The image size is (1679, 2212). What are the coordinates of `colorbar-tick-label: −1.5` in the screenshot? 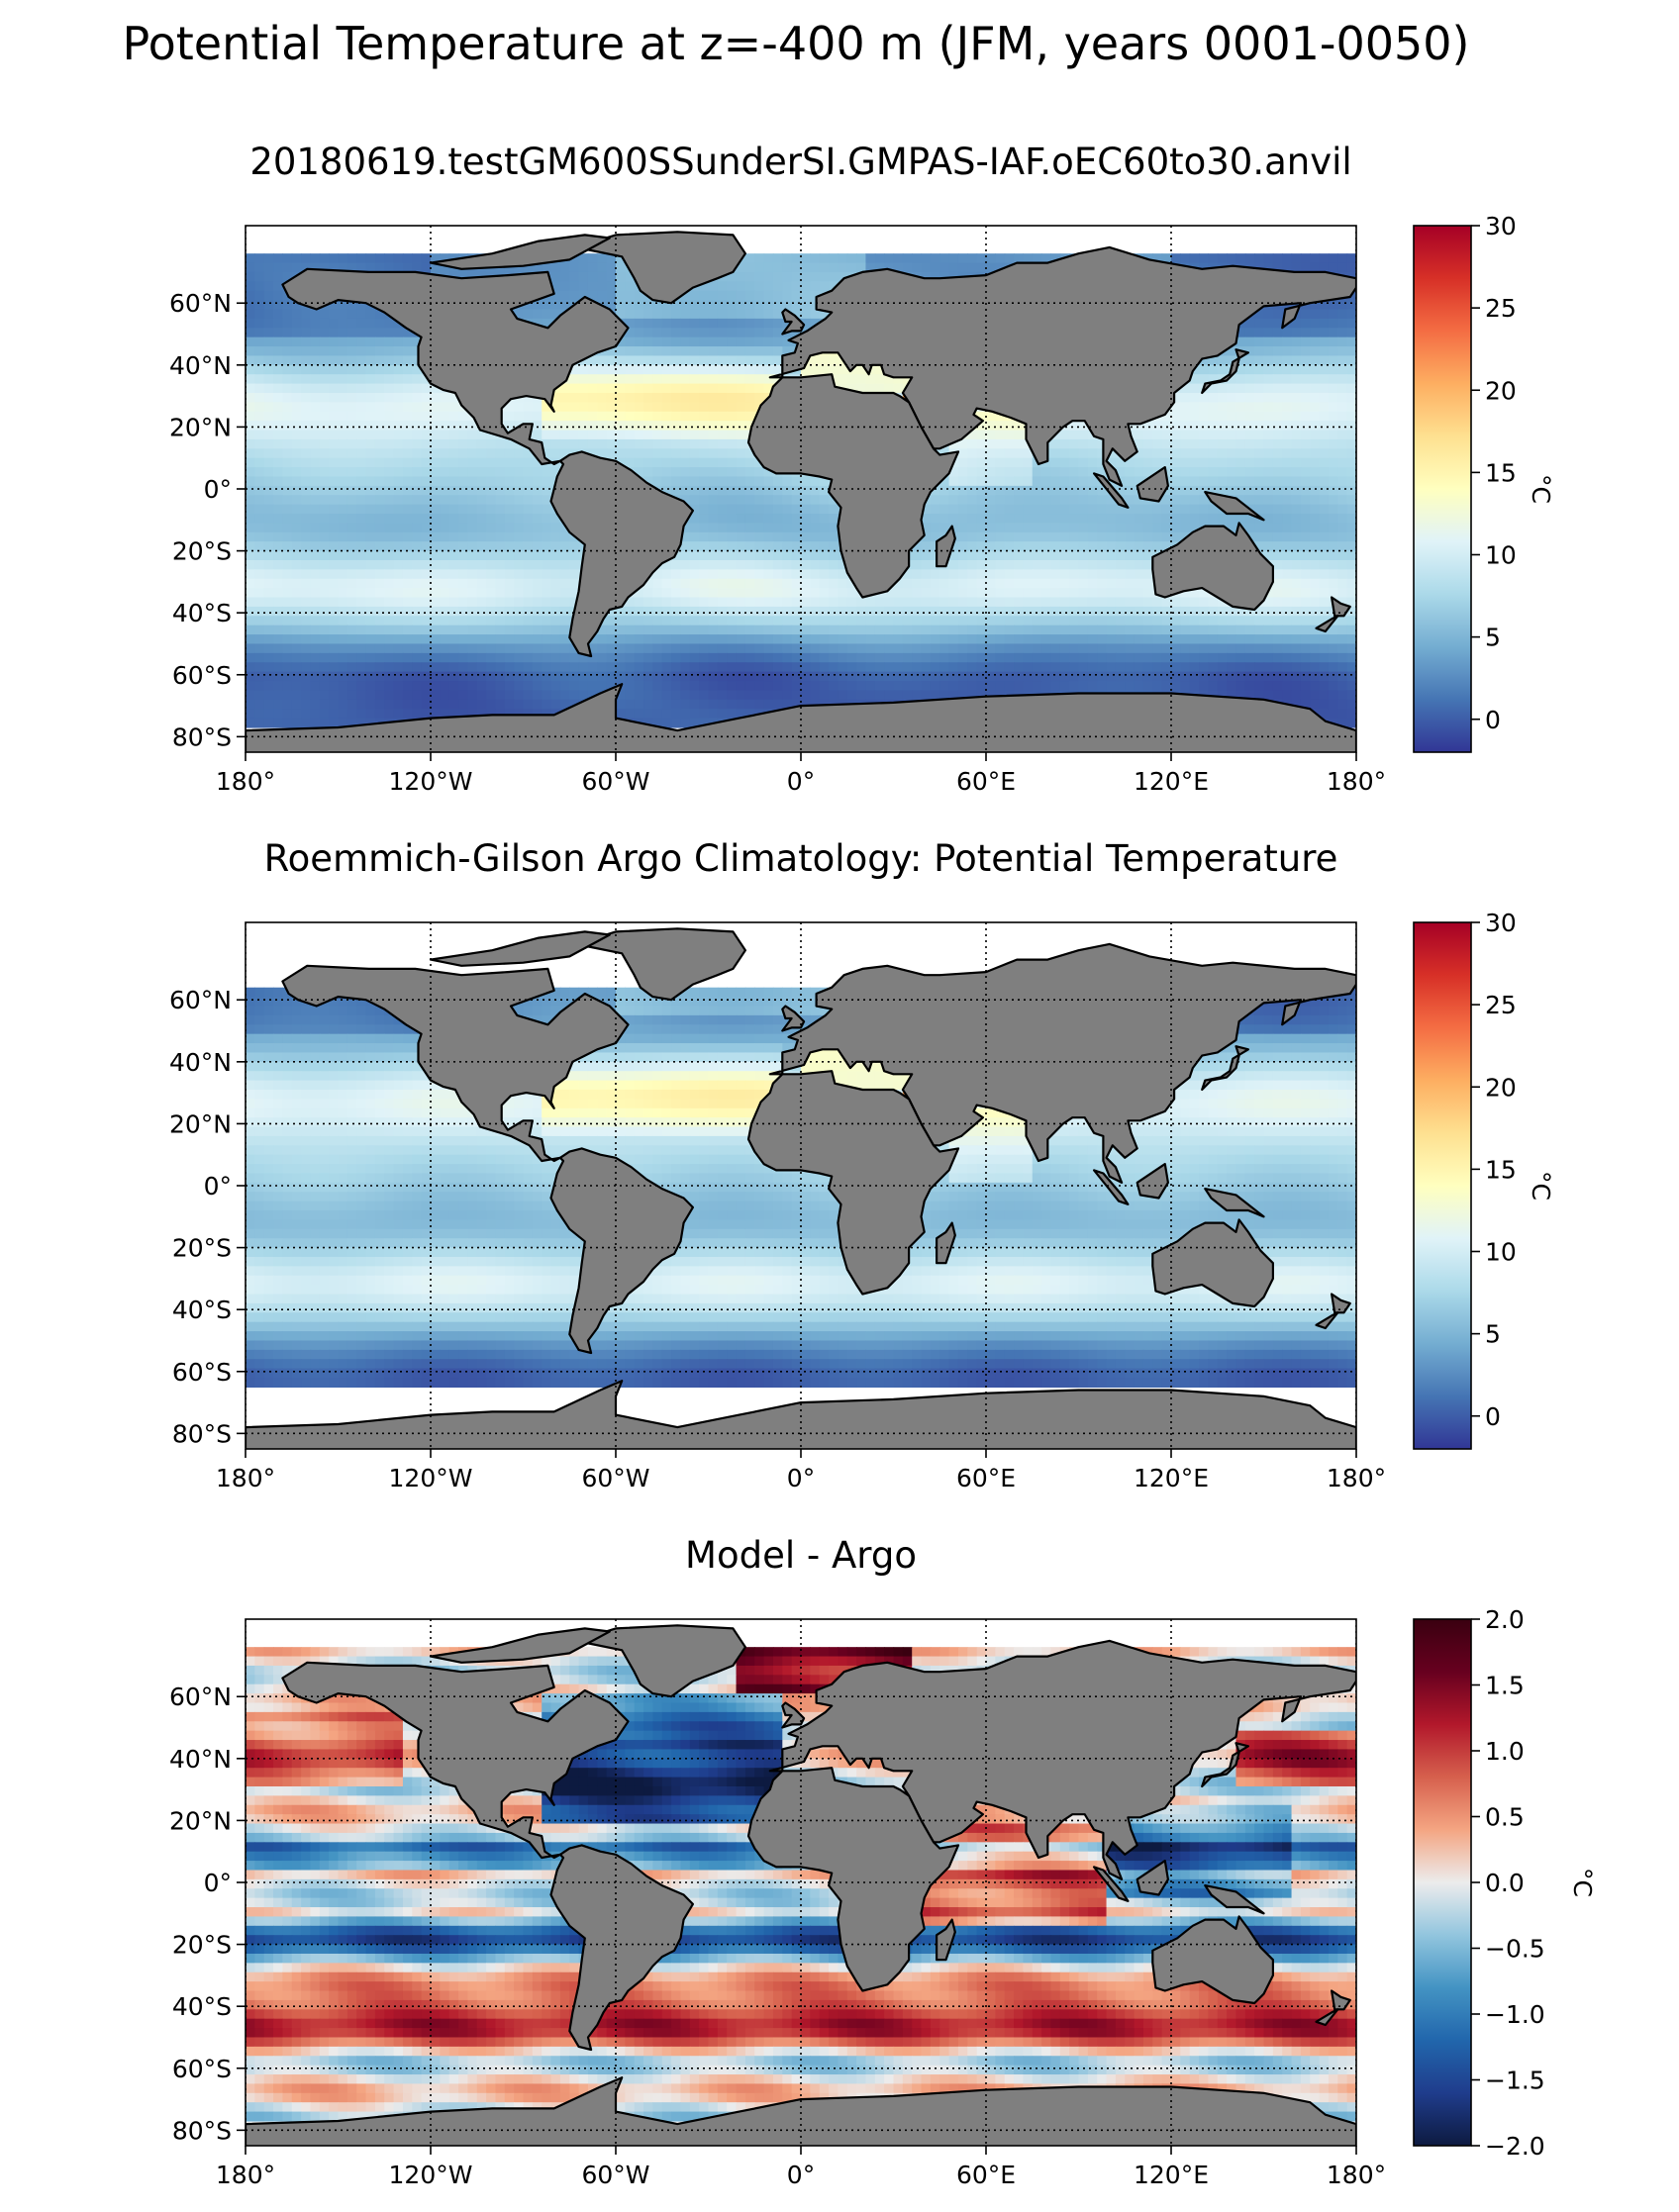 It's located at (1515, 2081).